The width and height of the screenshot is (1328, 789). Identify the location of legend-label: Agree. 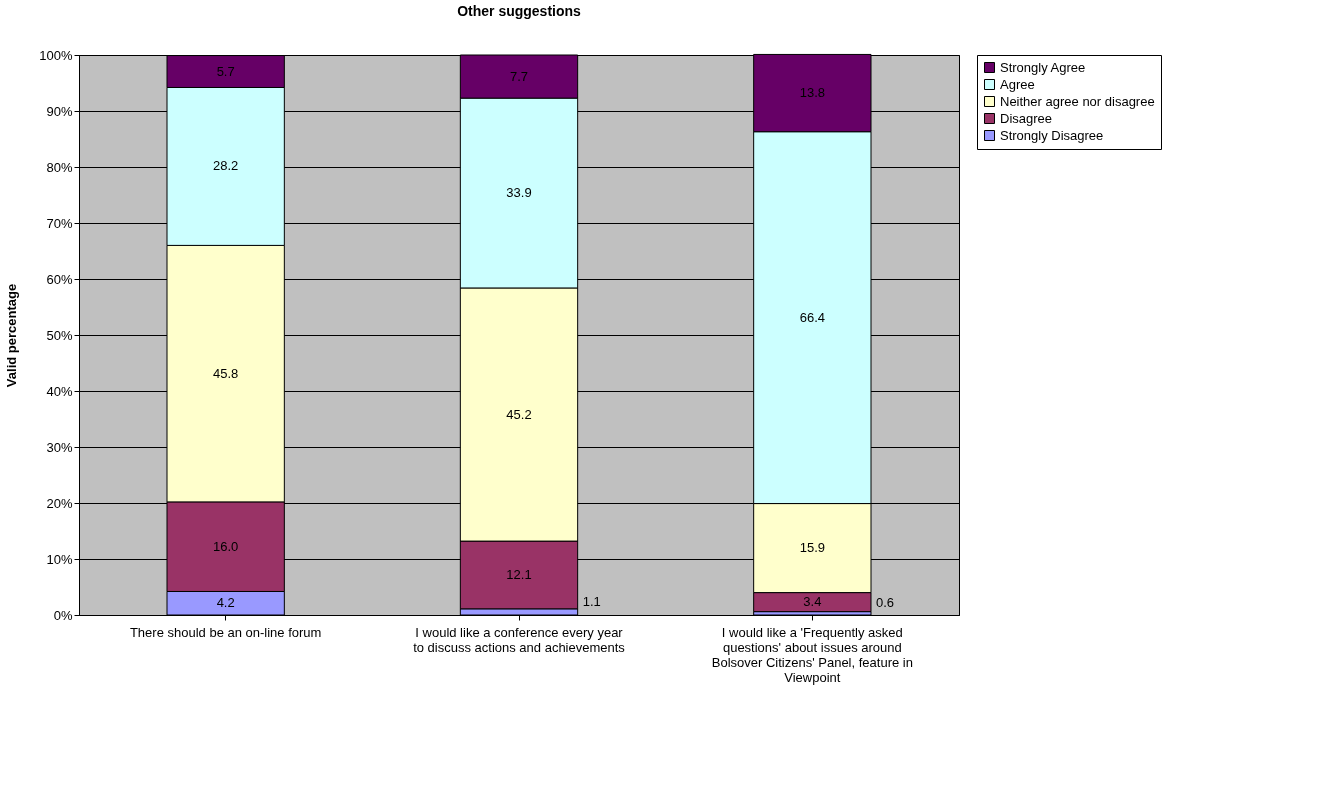
(1017, 84).